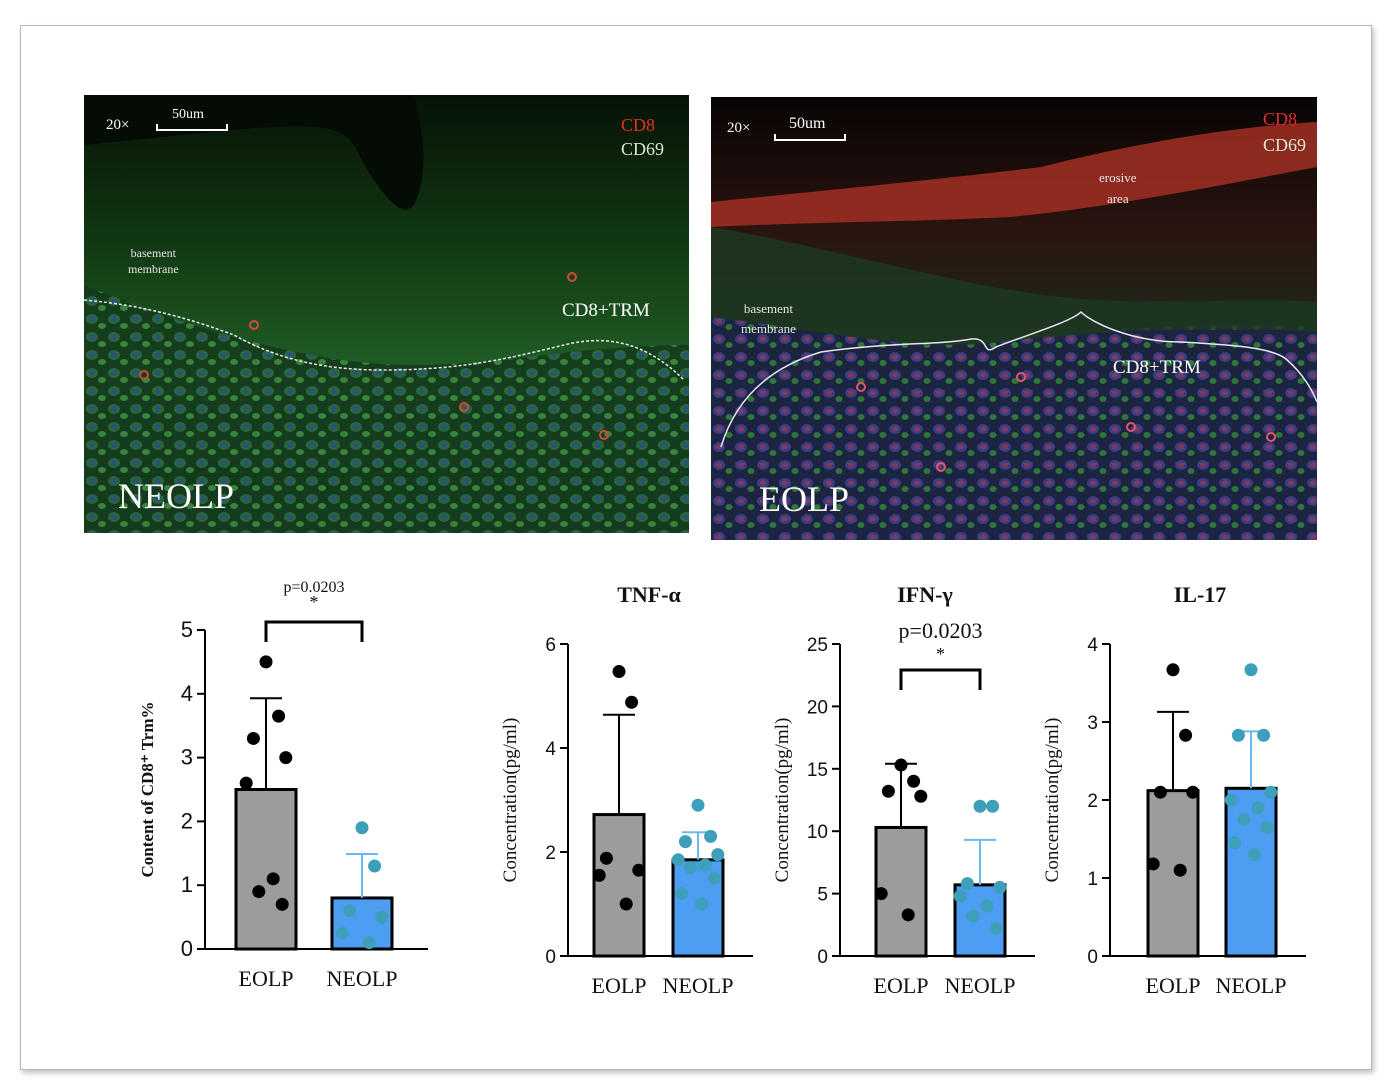 The height and width of the screenshot is (1082, 1396). Describe the element at coordinates (550, 645) in the screenshot. I see `y-tick-label: 6` at that location.